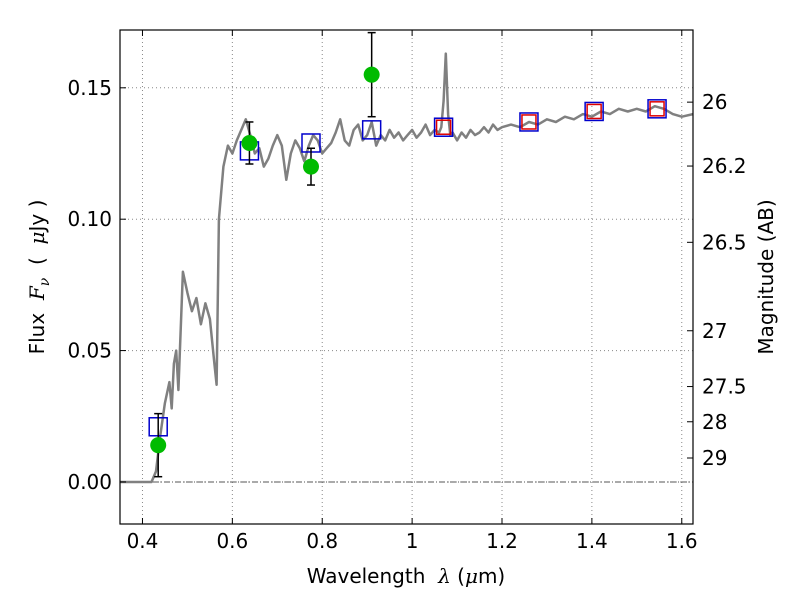 The width and height of the screenshot is (800, 600). I want to click on y-tick-label: 0.15, so click(89, 88).